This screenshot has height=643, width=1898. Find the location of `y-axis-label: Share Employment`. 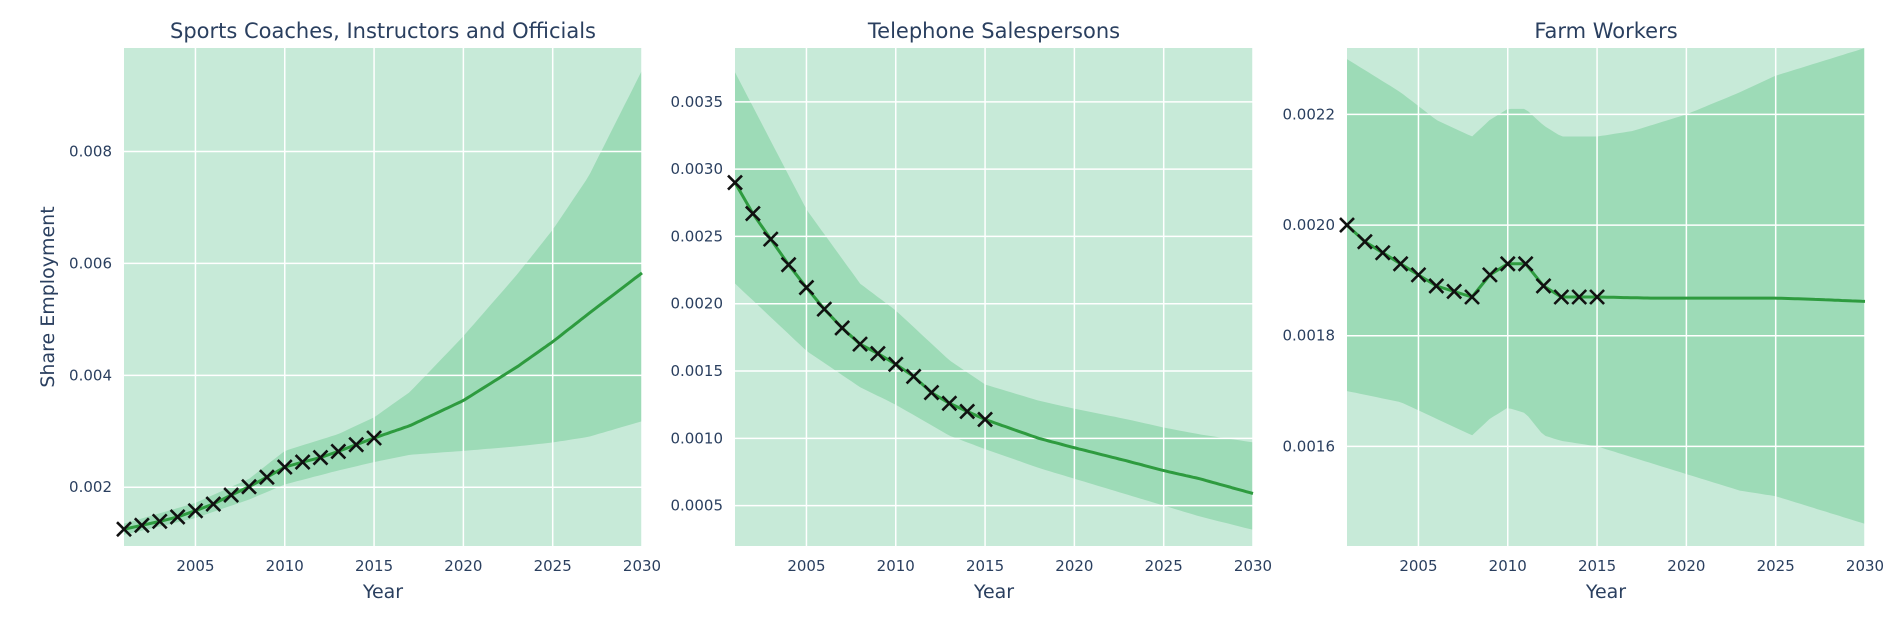

y-axis-label: Share Employment is located at coordinates (48, 296).